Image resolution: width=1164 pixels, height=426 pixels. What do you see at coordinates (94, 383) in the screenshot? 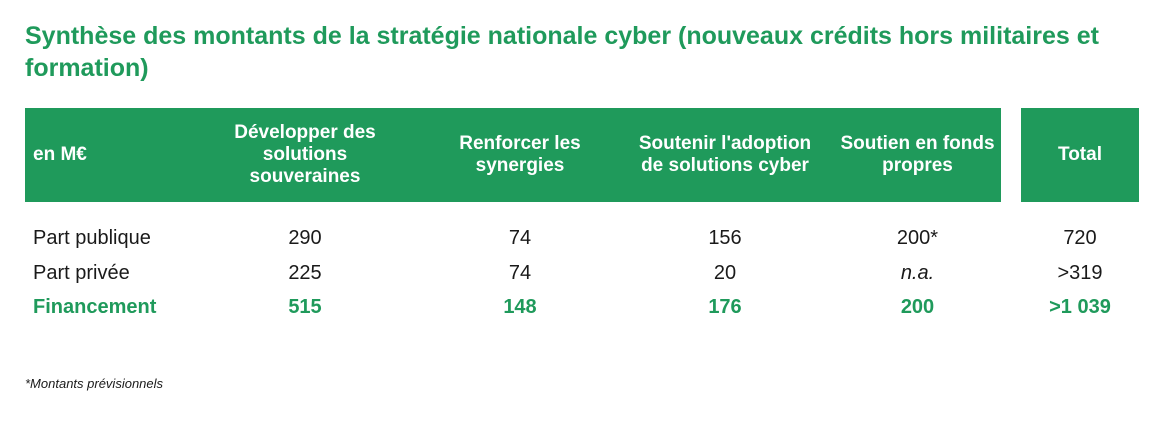
I see `footnote: *Montants prévisionnels` at bounding box center [94, 383].